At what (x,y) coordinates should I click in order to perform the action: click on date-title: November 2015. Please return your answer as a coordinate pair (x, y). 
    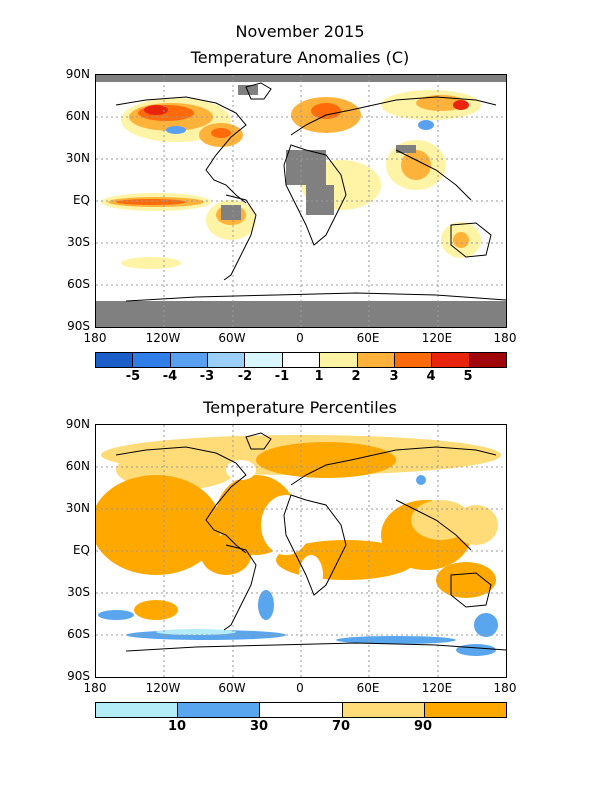
    Looking at the image, I should click on (300, 31).